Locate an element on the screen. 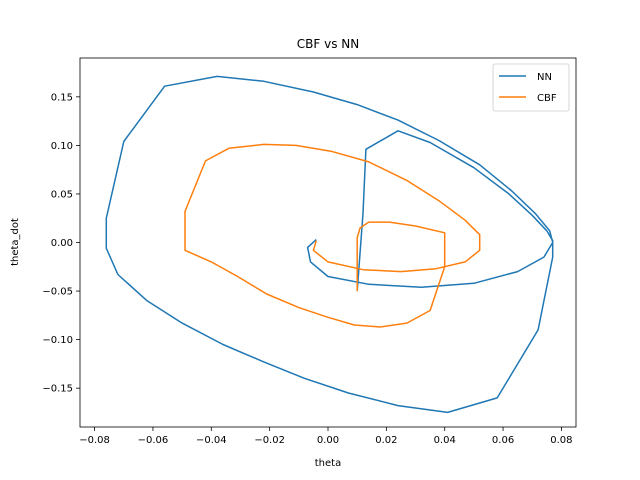 The width and height of the screenshot is (640, 480). legend-label-nn: NN is located at coordinates (544, 77).